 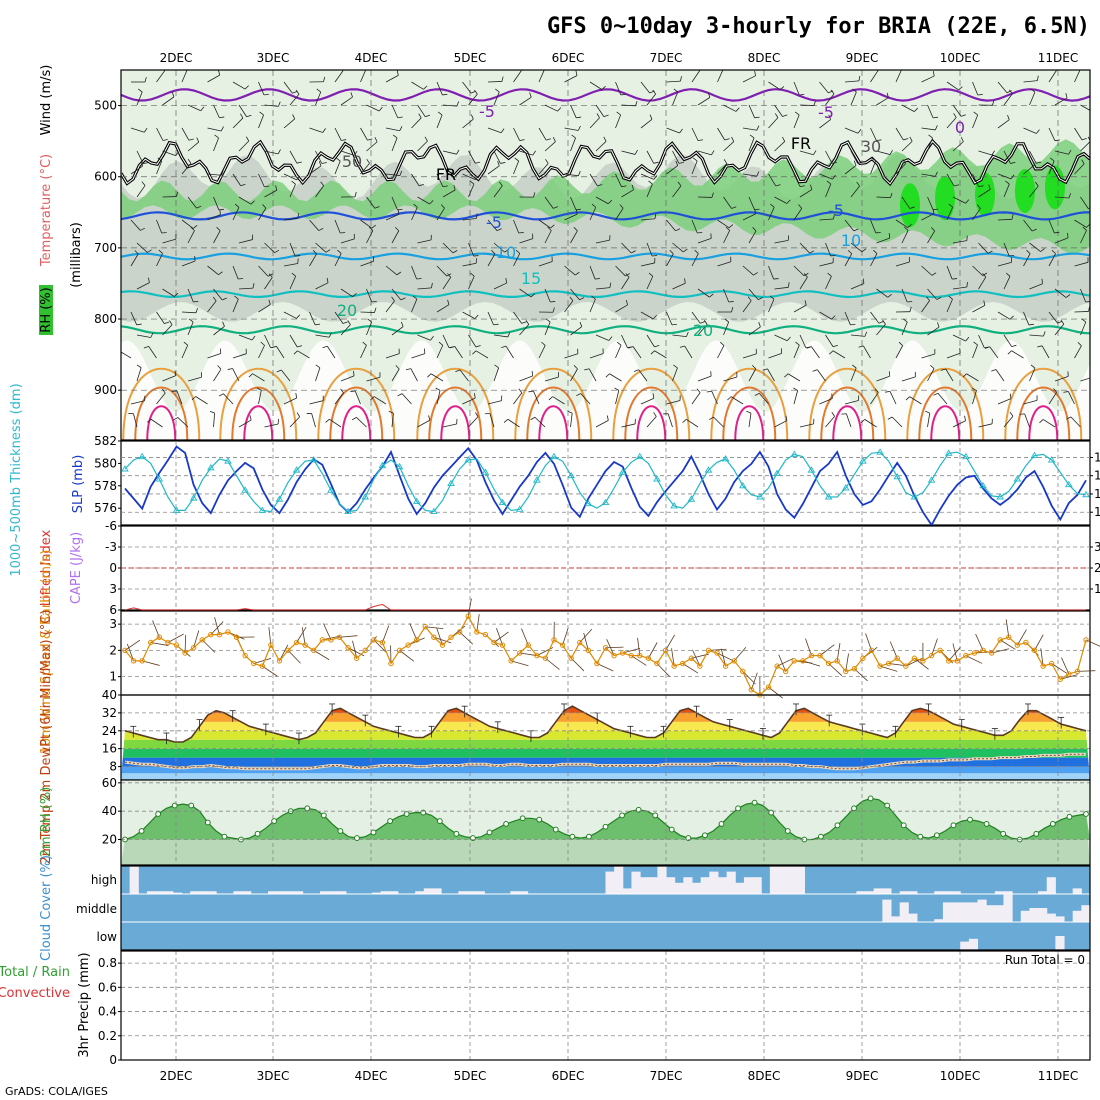 I want to click on ylabel-wind: Wind (m/s), so click(x=46, y=100).